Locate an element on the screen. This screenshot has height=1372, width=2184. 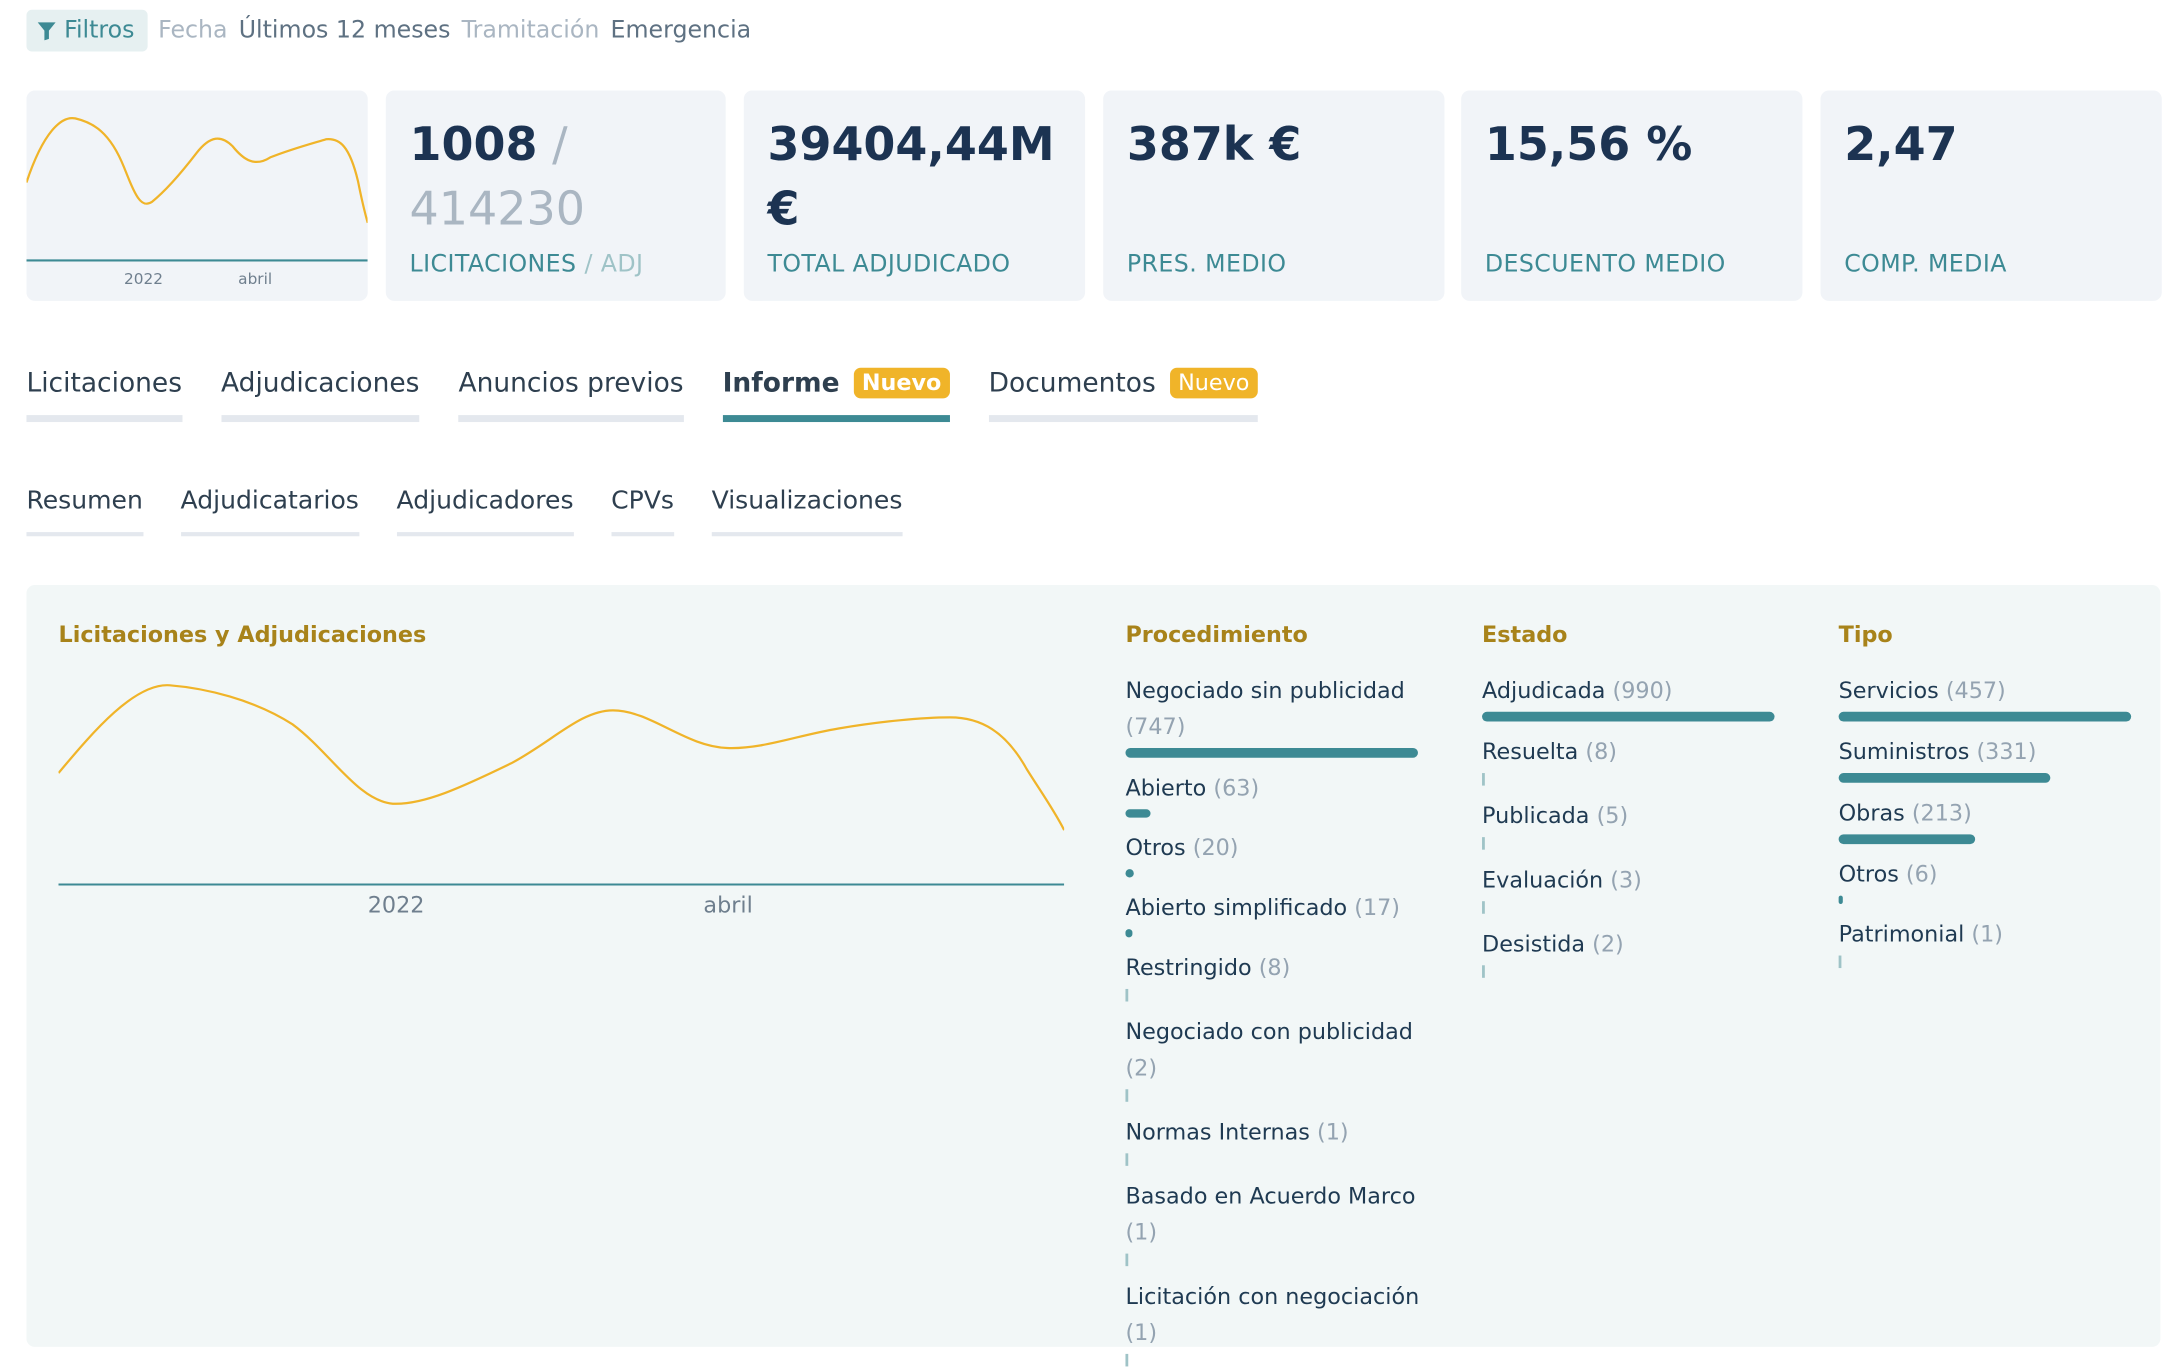
breakdown-item: Abierto simplificado (17) is located at coordinates (1272, 914).